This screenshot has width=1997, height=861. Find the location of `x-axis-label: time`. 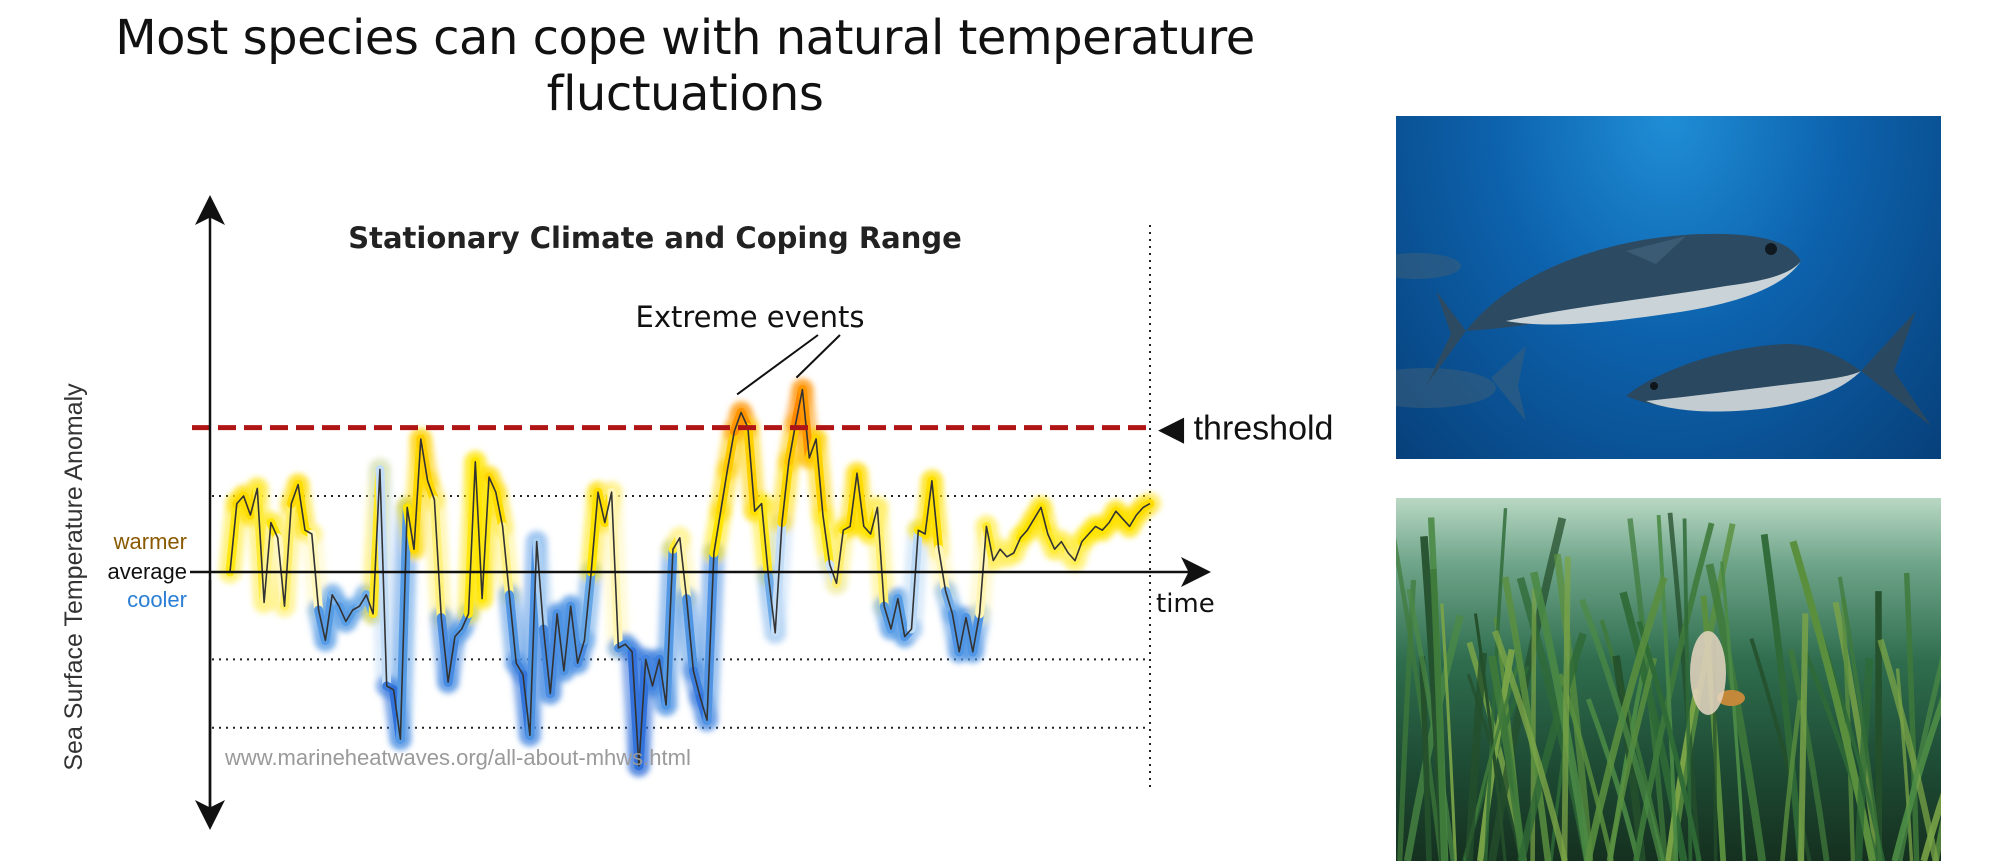

x-axis-label: time is located at coordinates (1185, 604).